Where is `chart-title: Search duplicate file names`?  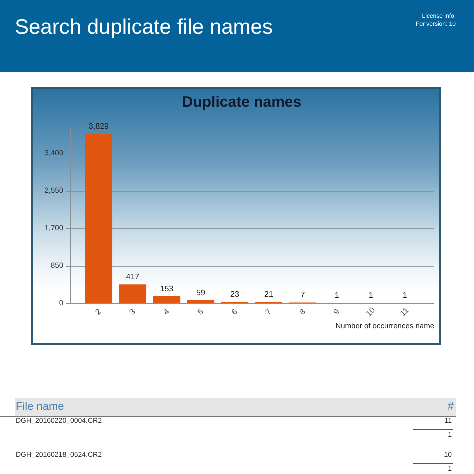
chart-title: Search duplicate file names is located at coordinates (144, 28).